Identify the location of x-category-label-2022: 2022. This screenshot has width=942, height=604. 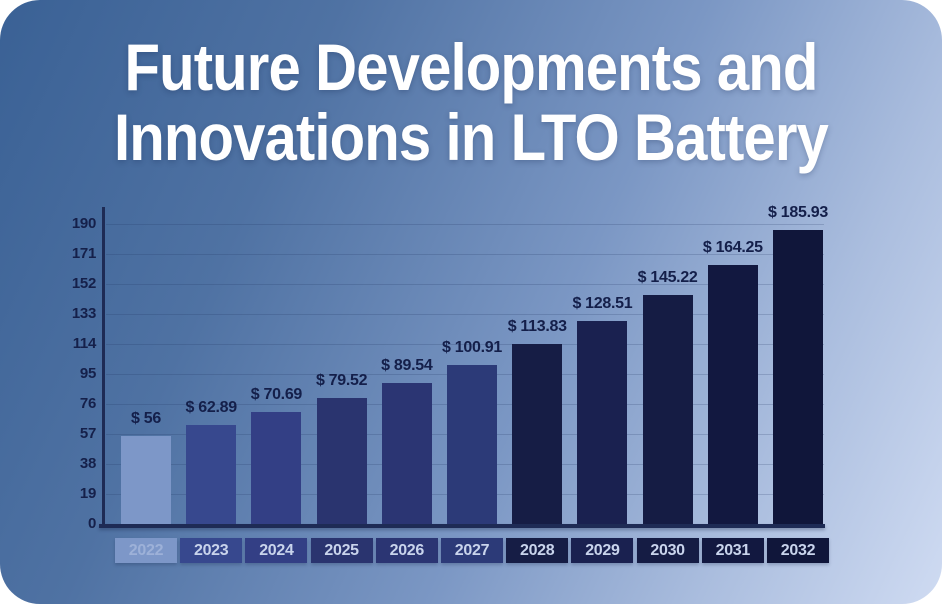
(146, 550).